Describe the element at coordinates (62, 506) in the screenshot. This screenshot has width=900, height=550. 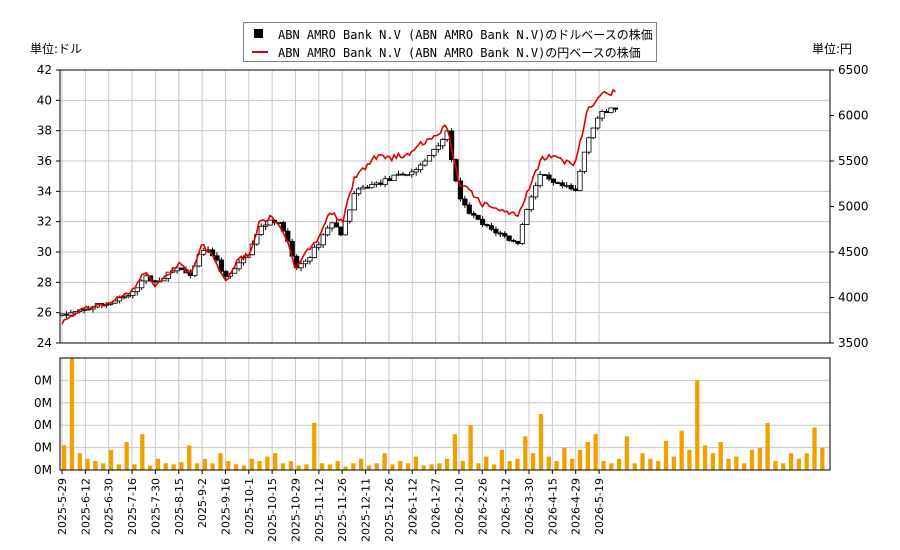
I see `date-tick-label: 2025-5-29` at that location.